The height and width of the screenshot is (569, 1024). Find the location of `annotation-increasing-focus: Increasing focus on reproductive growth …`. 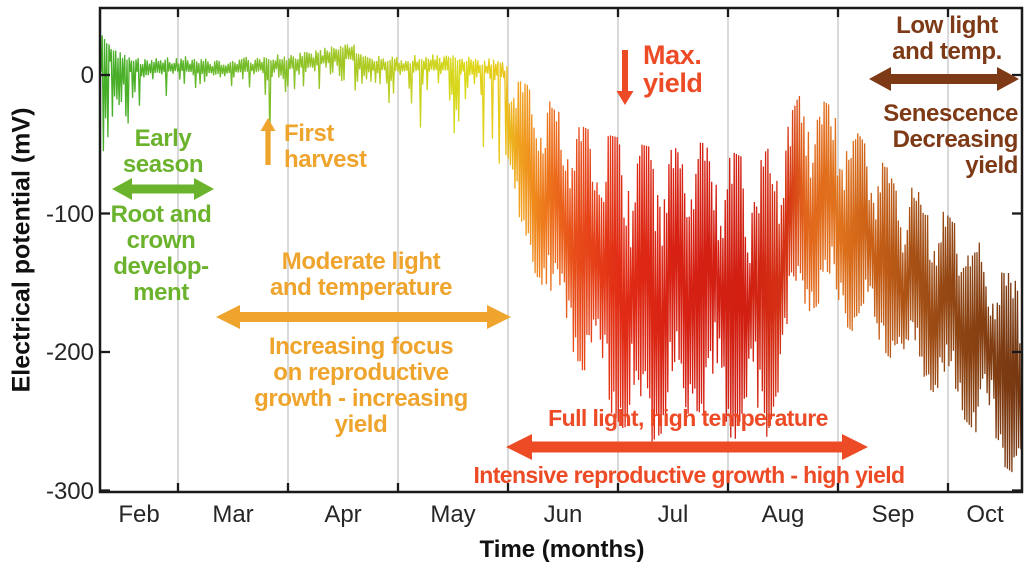

annotation-increasing-focus: Increasing focus on reproductive growth … is located at coordinates (361, 385).